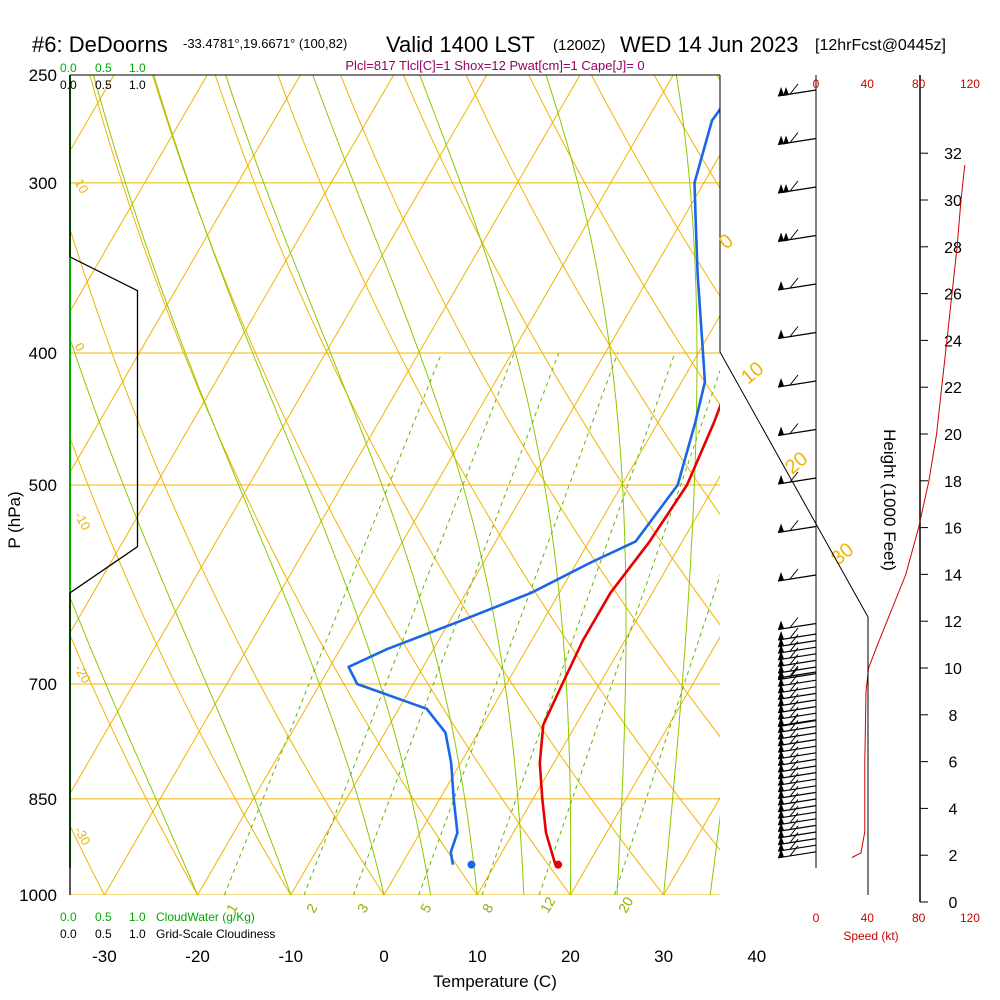  I want to click on temperature-tick-label: -20, so click(197, 956).